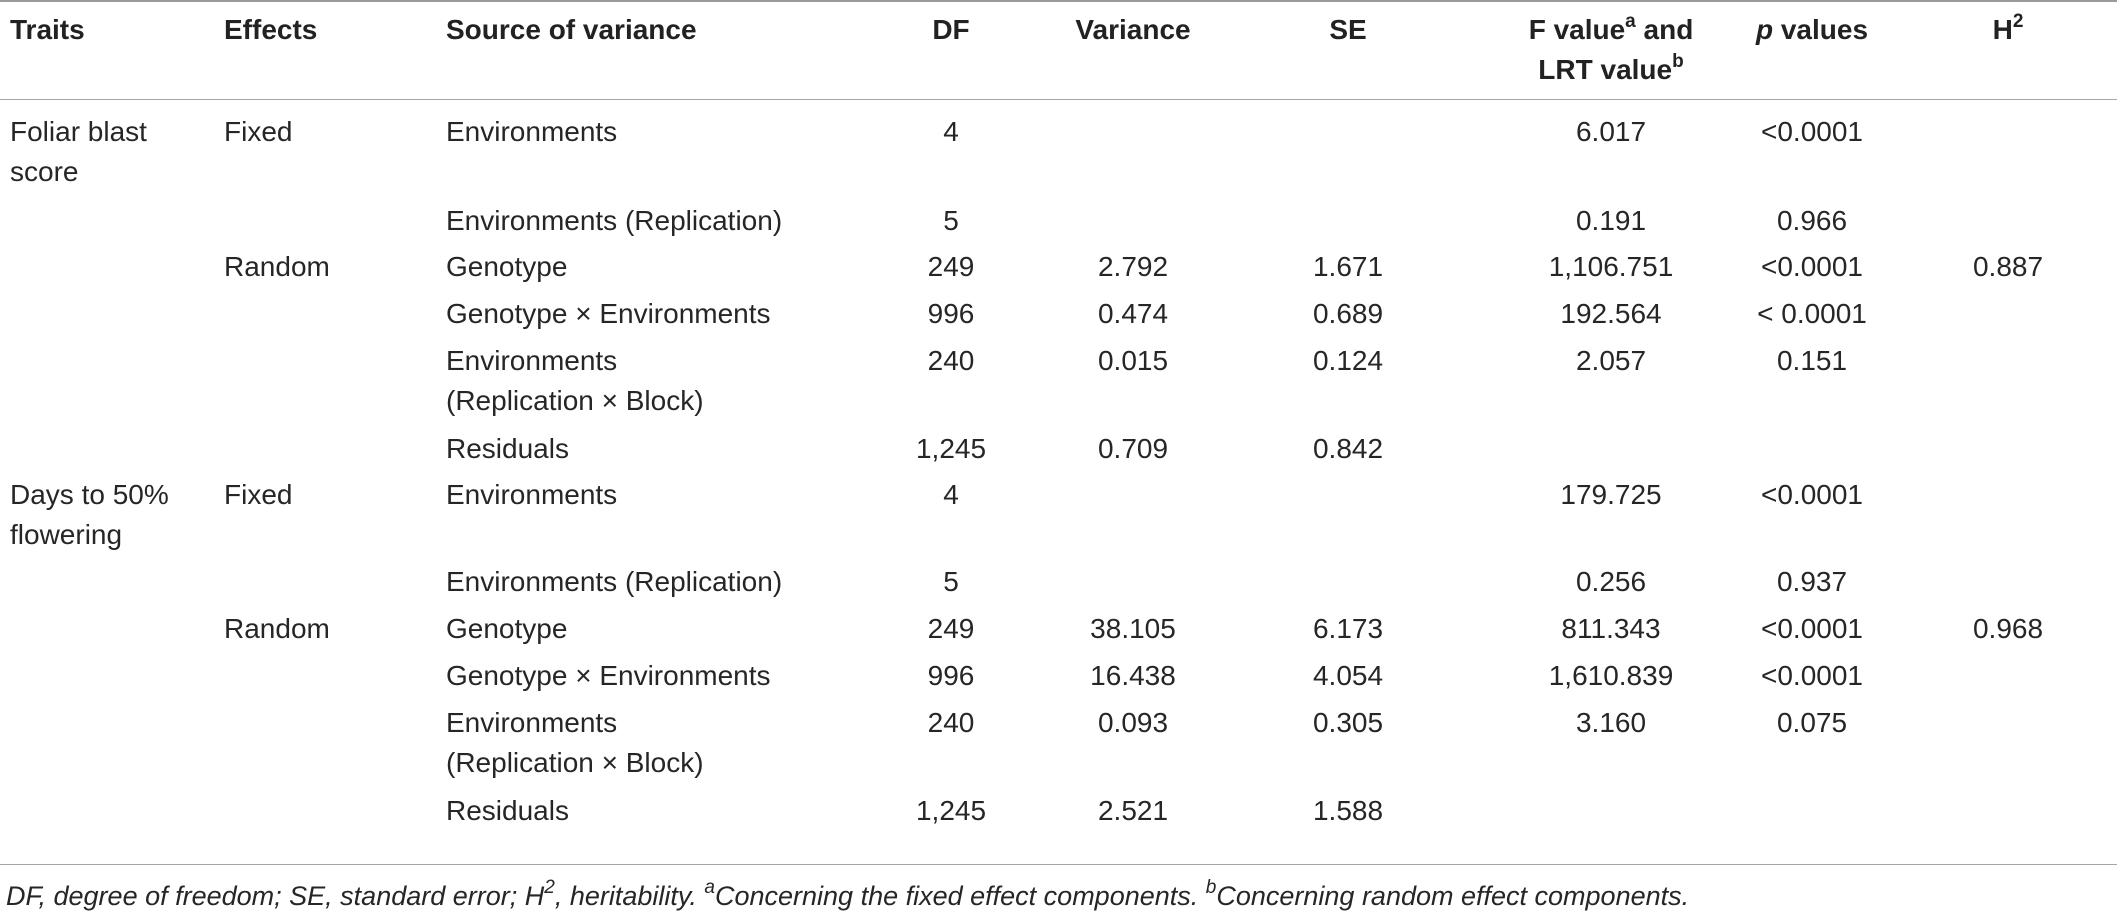 The width and height of the screenshot is (2117, 920). What do you see at coordinates (2002, 29) in the screenshot?
I see `header-h2-base: H` at bounding box center [2002, 29].